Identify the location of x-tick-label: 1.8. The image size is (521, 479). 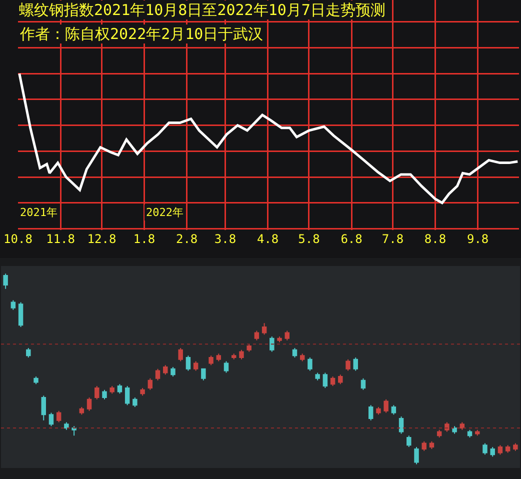
(144, 239).